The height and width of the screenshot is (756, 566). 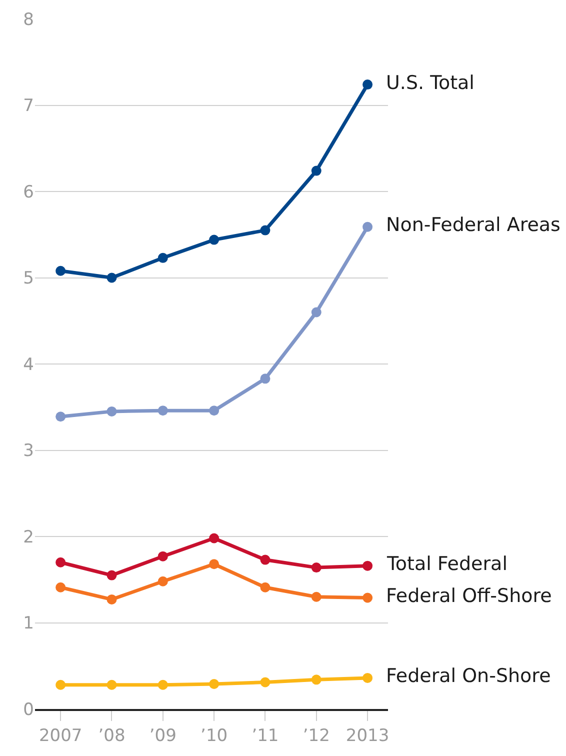 What do you see at coordinates (28, 20) in the screenshot?
I see `y-tick-label: 8` at bounding box center [28, 20].